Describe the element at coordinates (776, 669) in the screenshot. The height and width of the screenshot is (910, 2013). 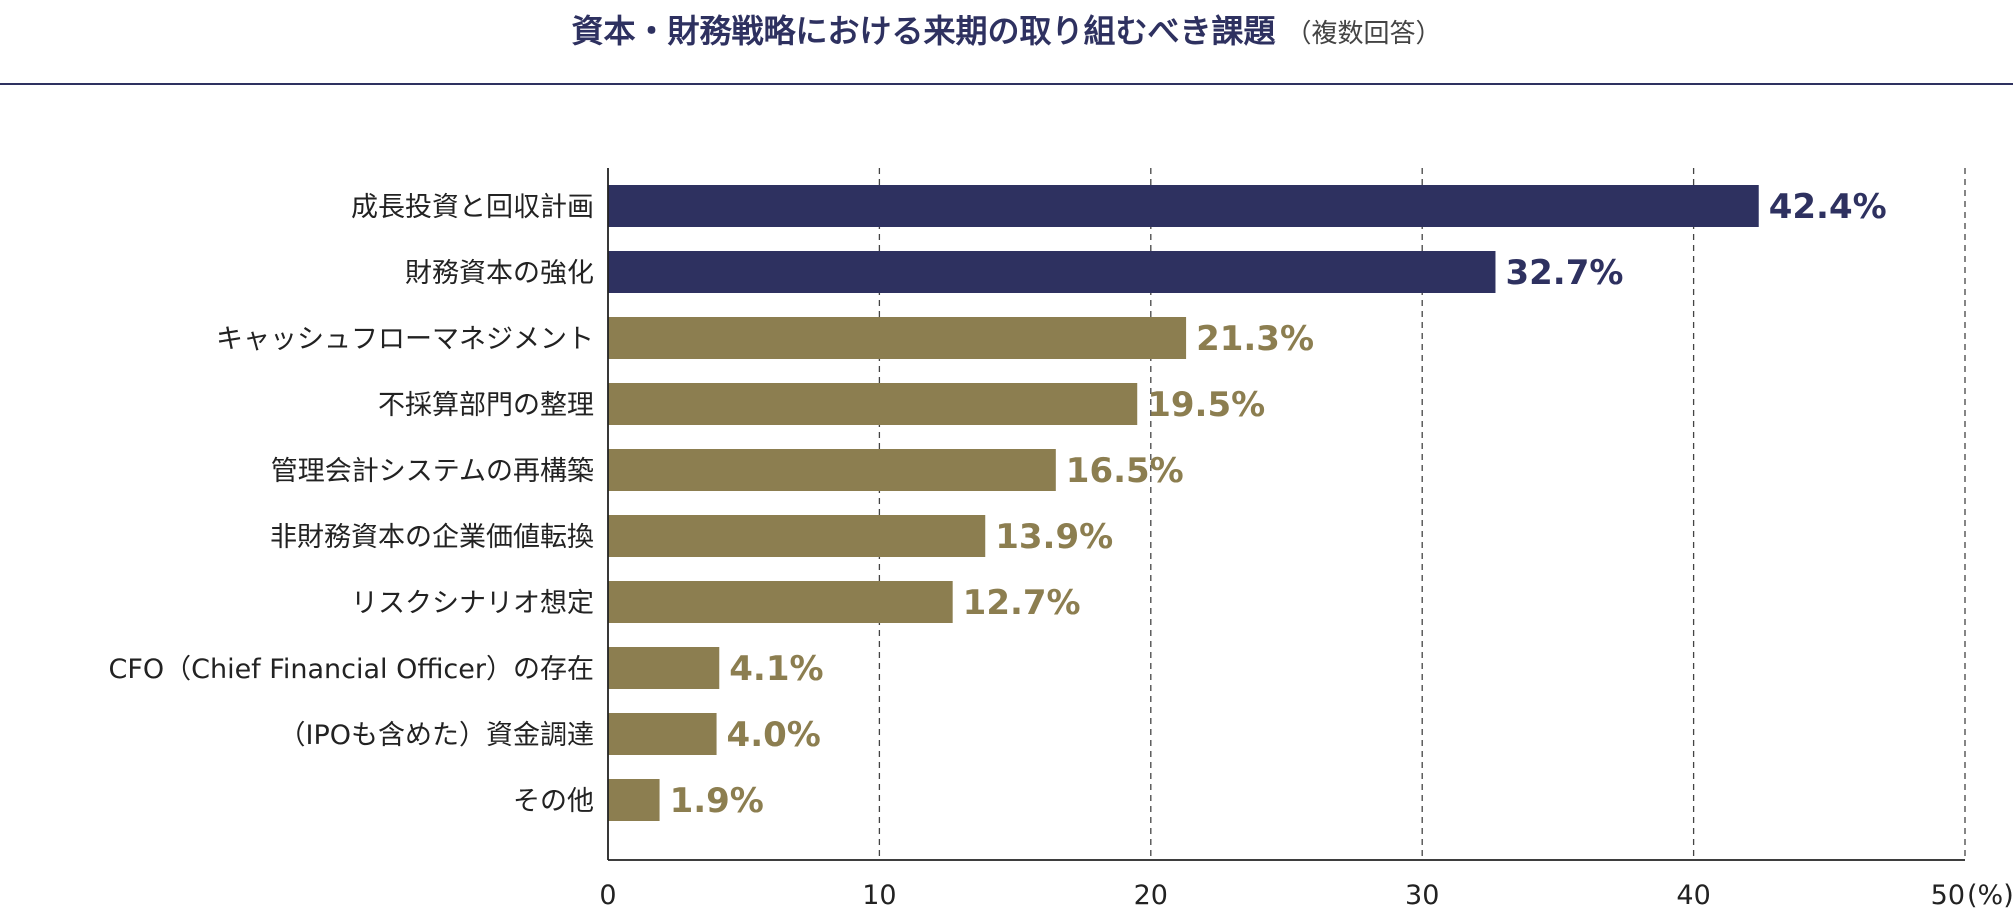
I see `value-label-8: 4.1%` at that location.